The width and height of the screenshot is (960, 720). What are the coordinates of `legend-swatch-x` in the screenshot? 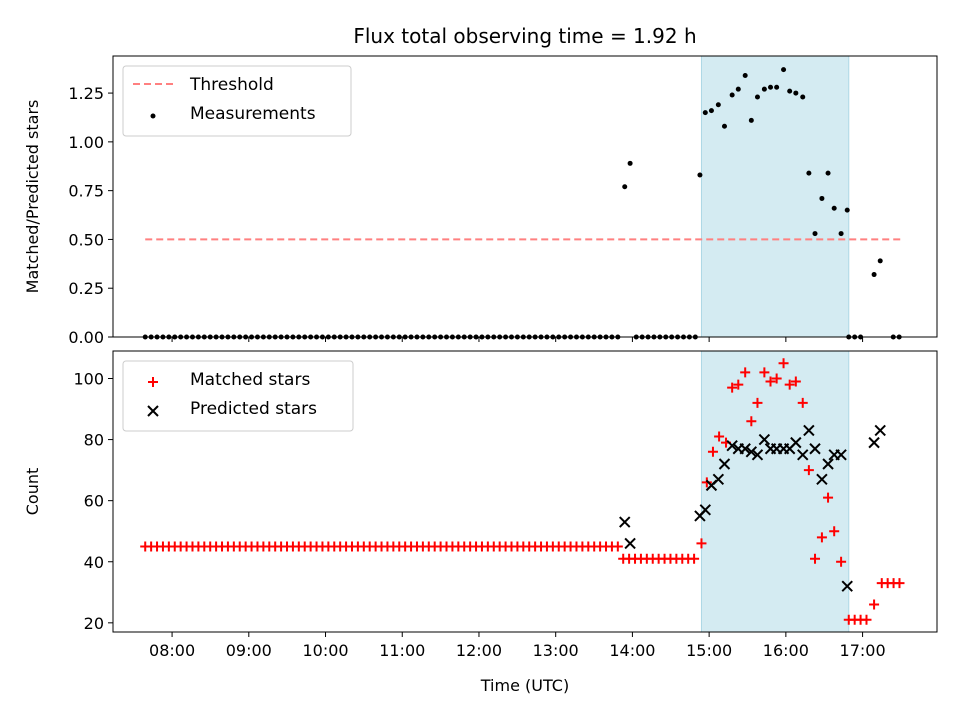 It's located at (153, 411).